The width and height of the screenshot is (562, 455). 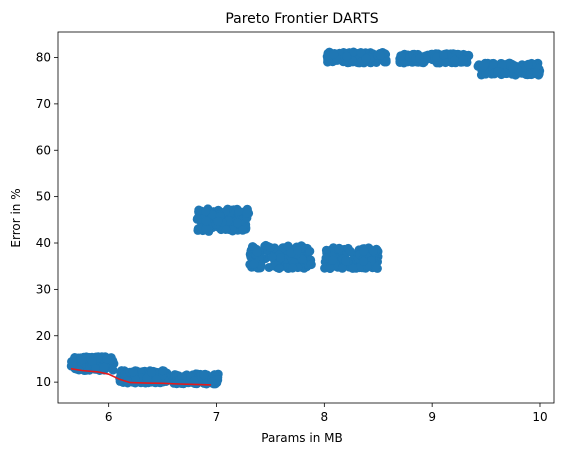 I want to click on x-tick-label: 7, so click(x=217, y=417).